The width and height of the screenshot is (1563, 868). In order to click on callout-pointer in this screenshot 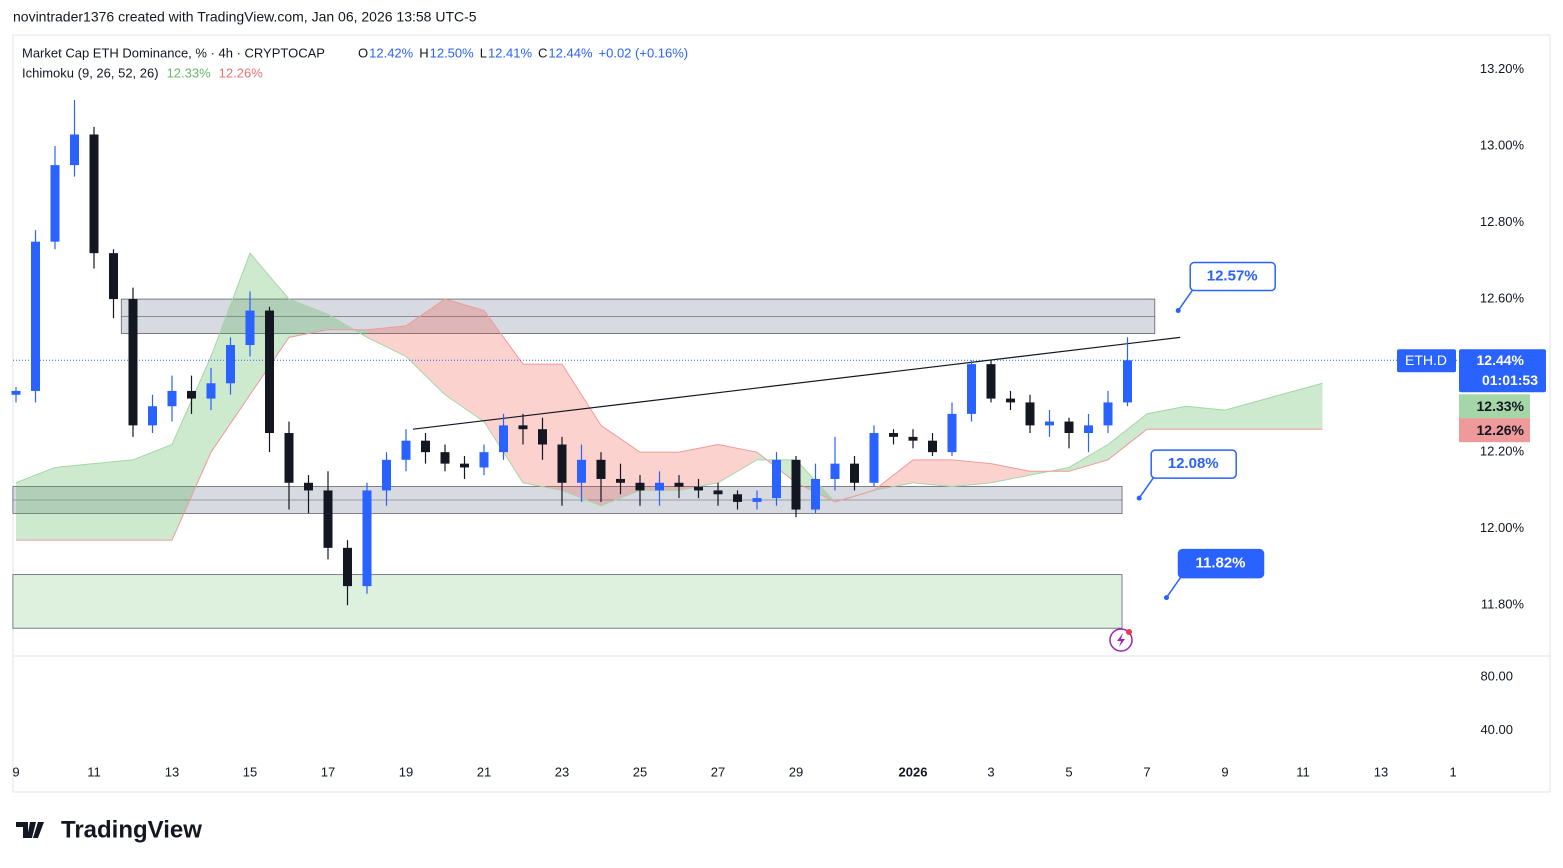, I will do `click(1173, 588)`.